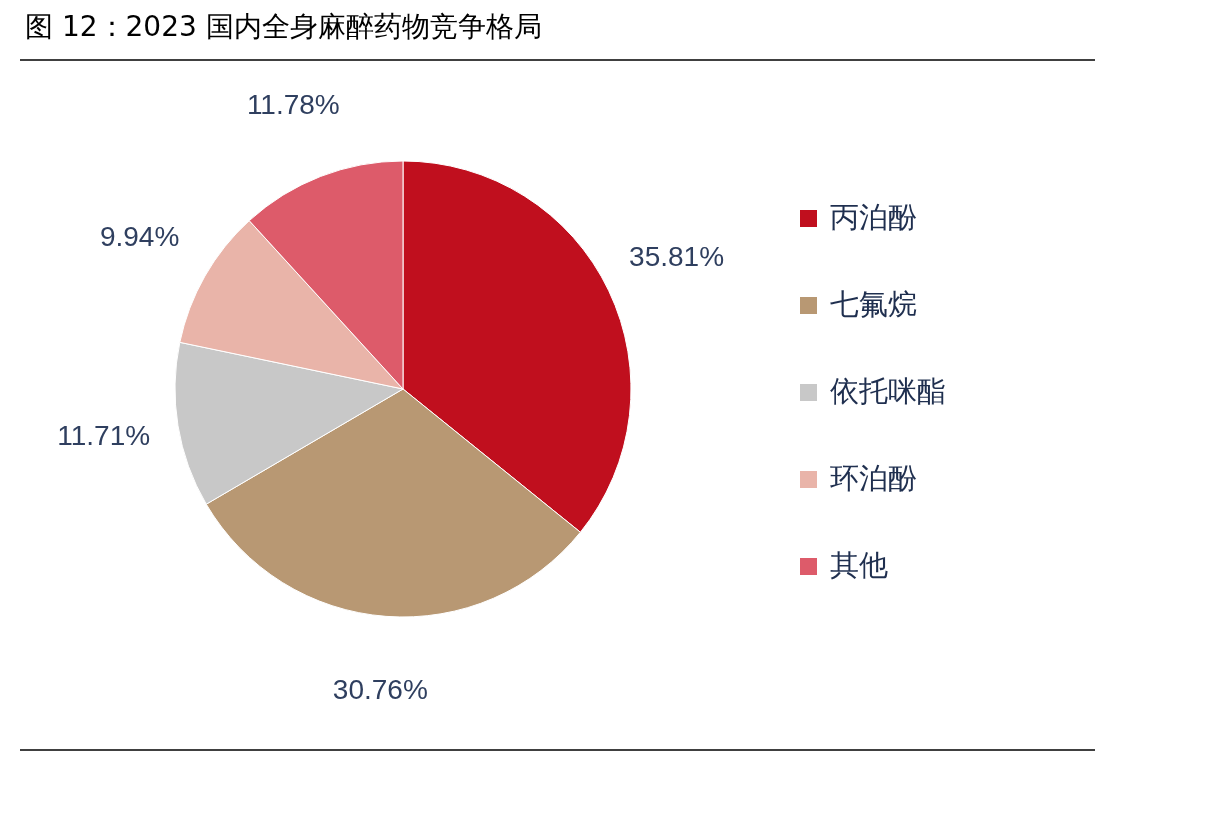  Describe the element at coordinates (888, 391) in the screenshot. I see `legend-label: 依托咪酯` at that location.